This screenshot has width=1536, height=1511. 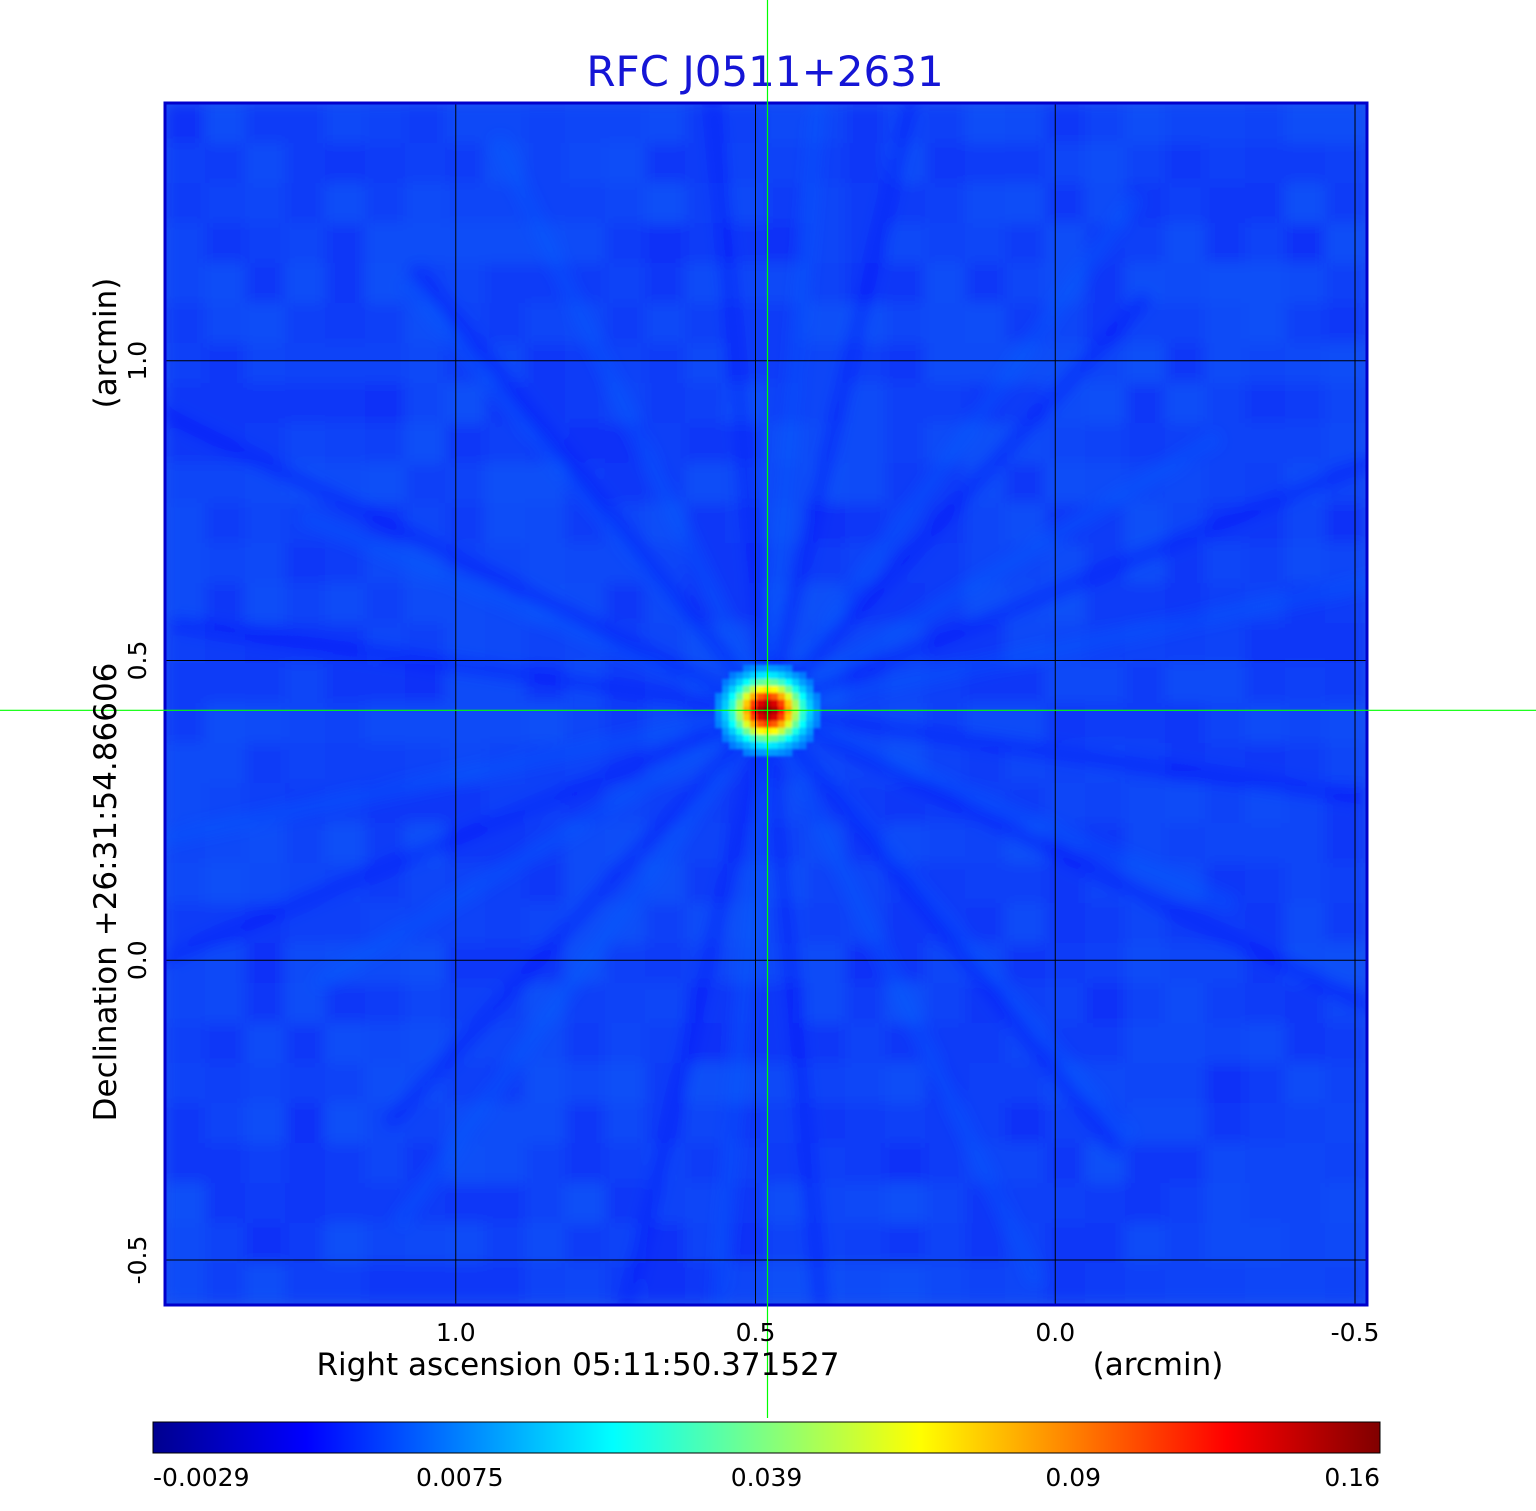 I want to click on colorbar-tick-label: 0.0075, so click(x=459, y=1477).